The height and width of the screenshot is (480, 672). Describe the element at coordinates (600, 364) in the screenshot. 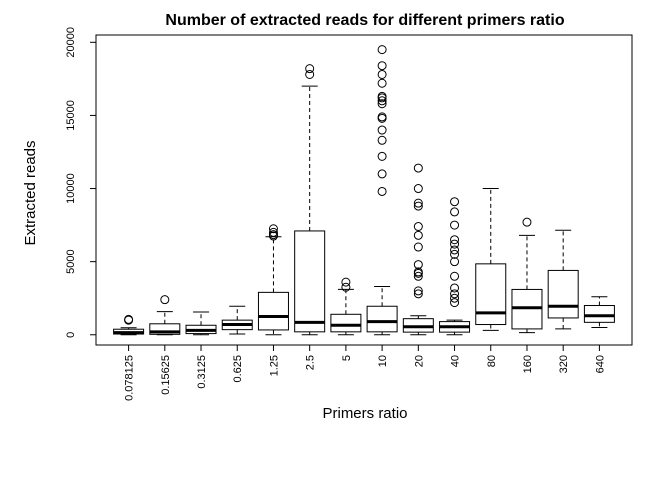

I see `x-tick-label: 640` at that location.